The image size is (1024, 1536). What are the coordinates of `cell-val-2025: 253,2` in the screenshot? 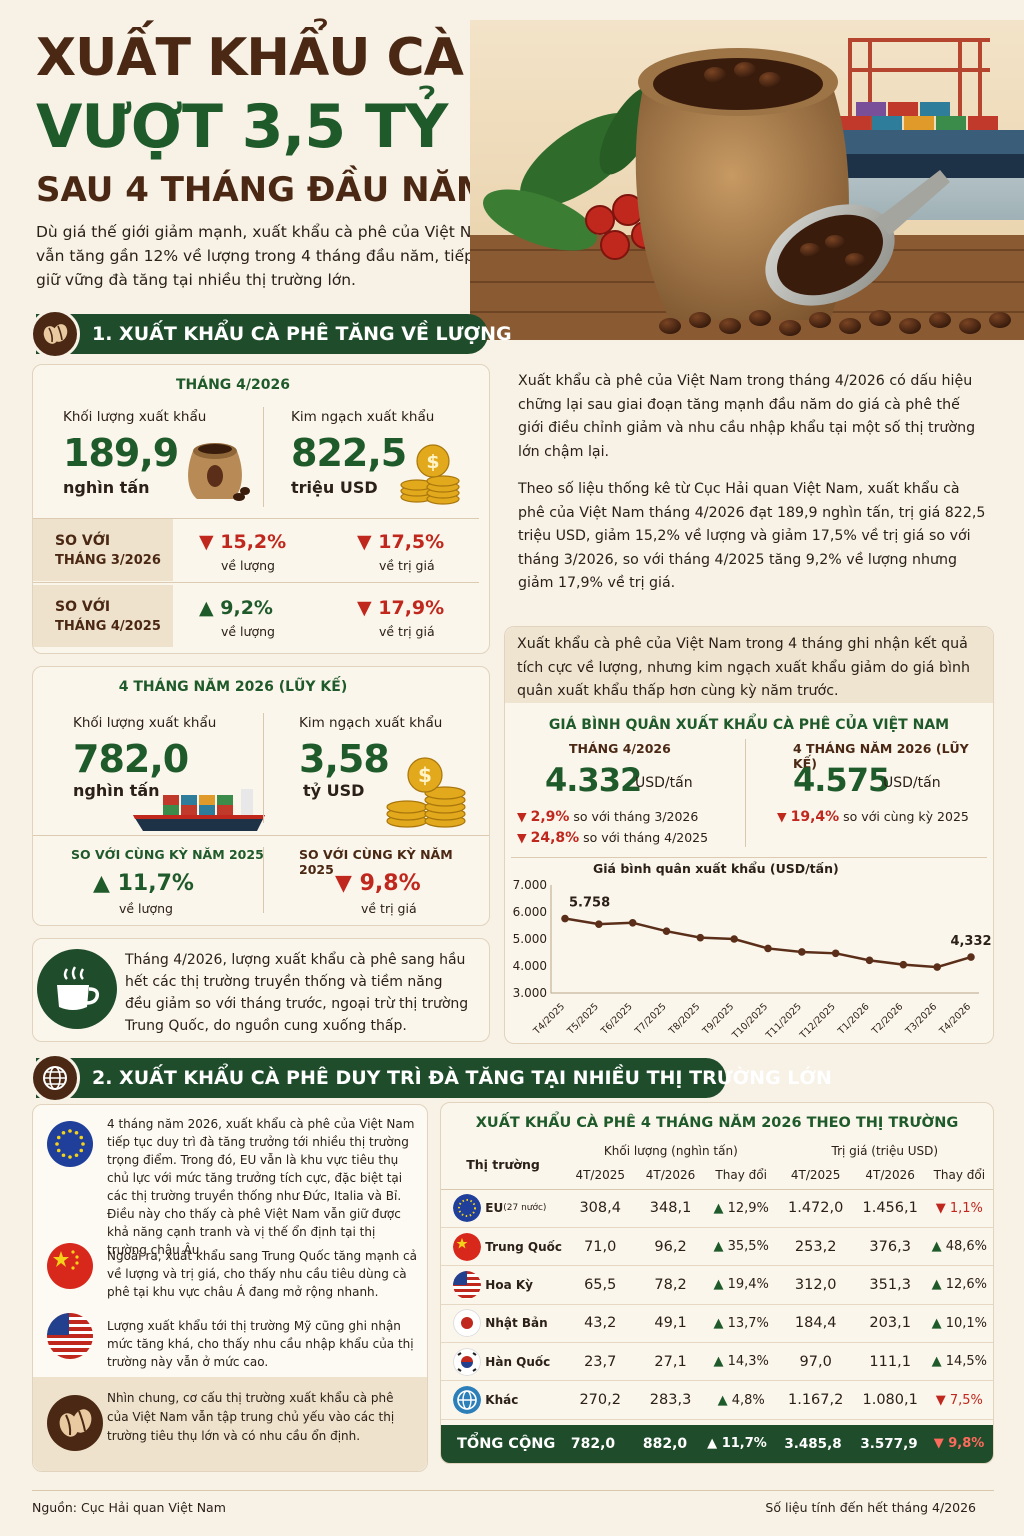 It's located at (815, 1246).